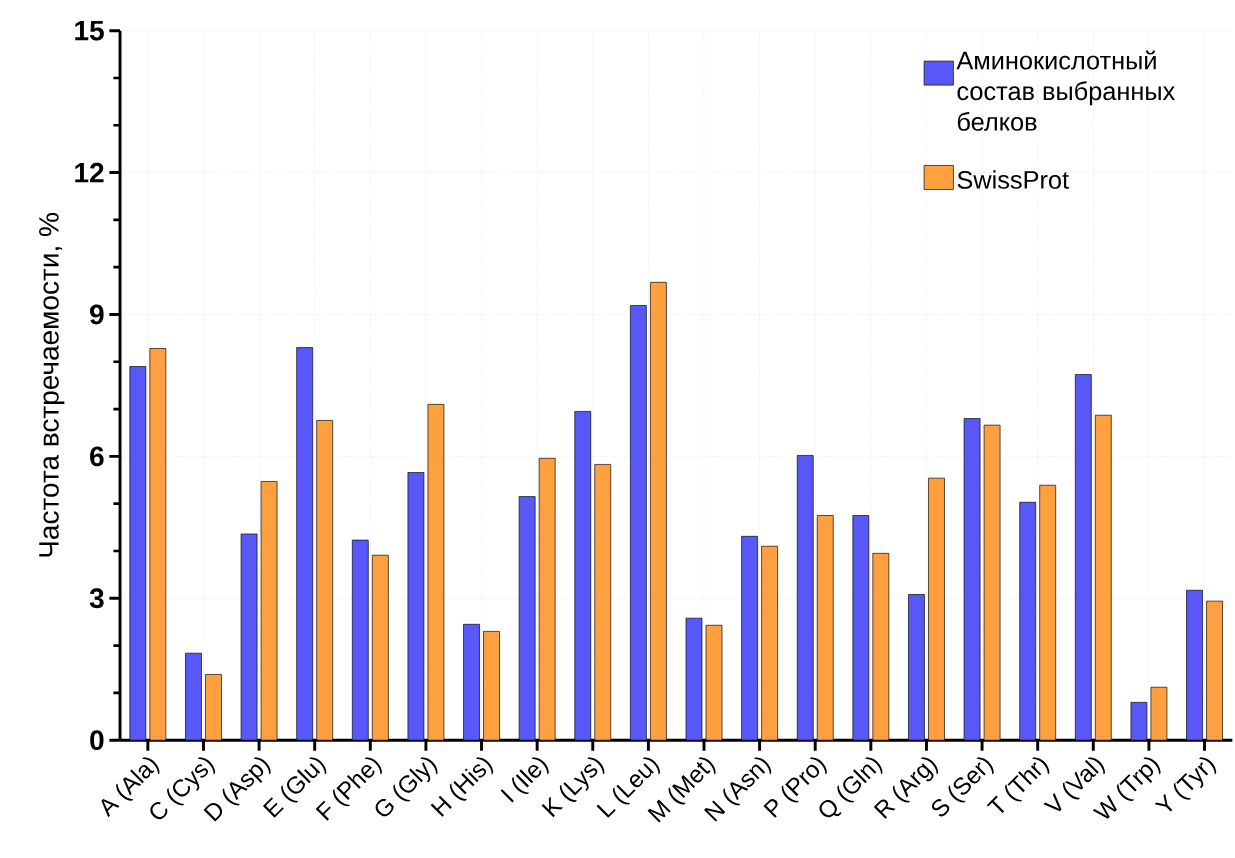  I want to click on x-tick-label: I (Ile), so click(524, 780).